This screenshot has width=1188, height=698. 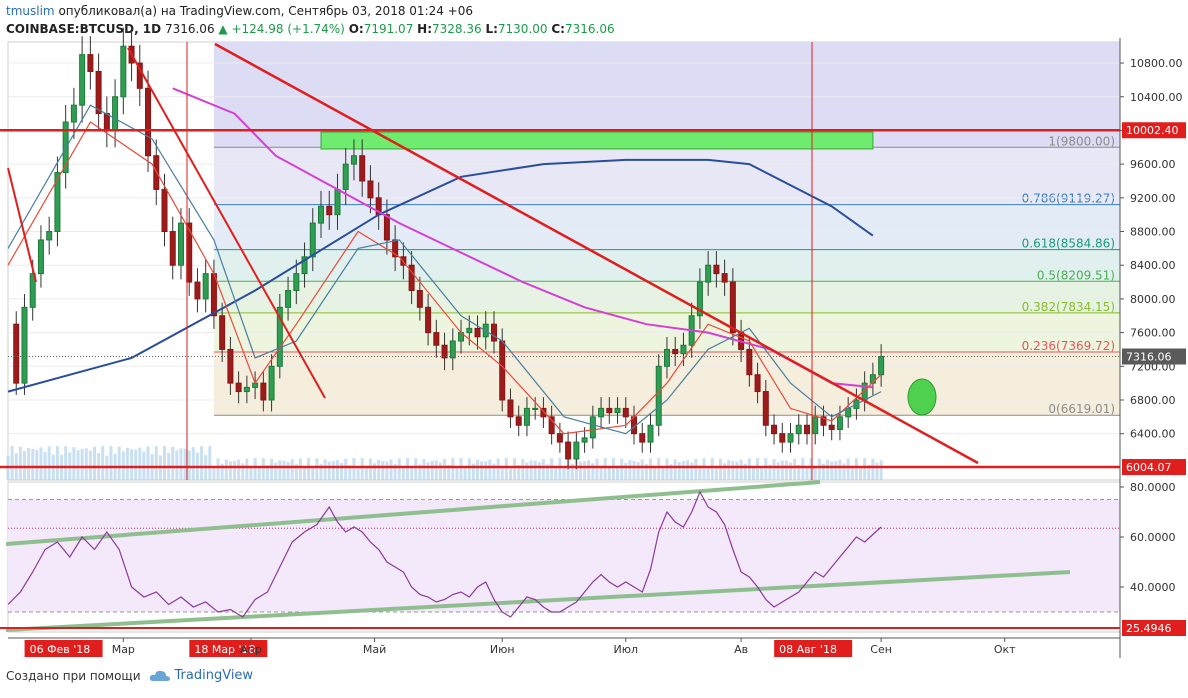 What do you see at coordinates (444, 554) in the screenshot?
I see `rsi-line` at bounding box center [444, 554].